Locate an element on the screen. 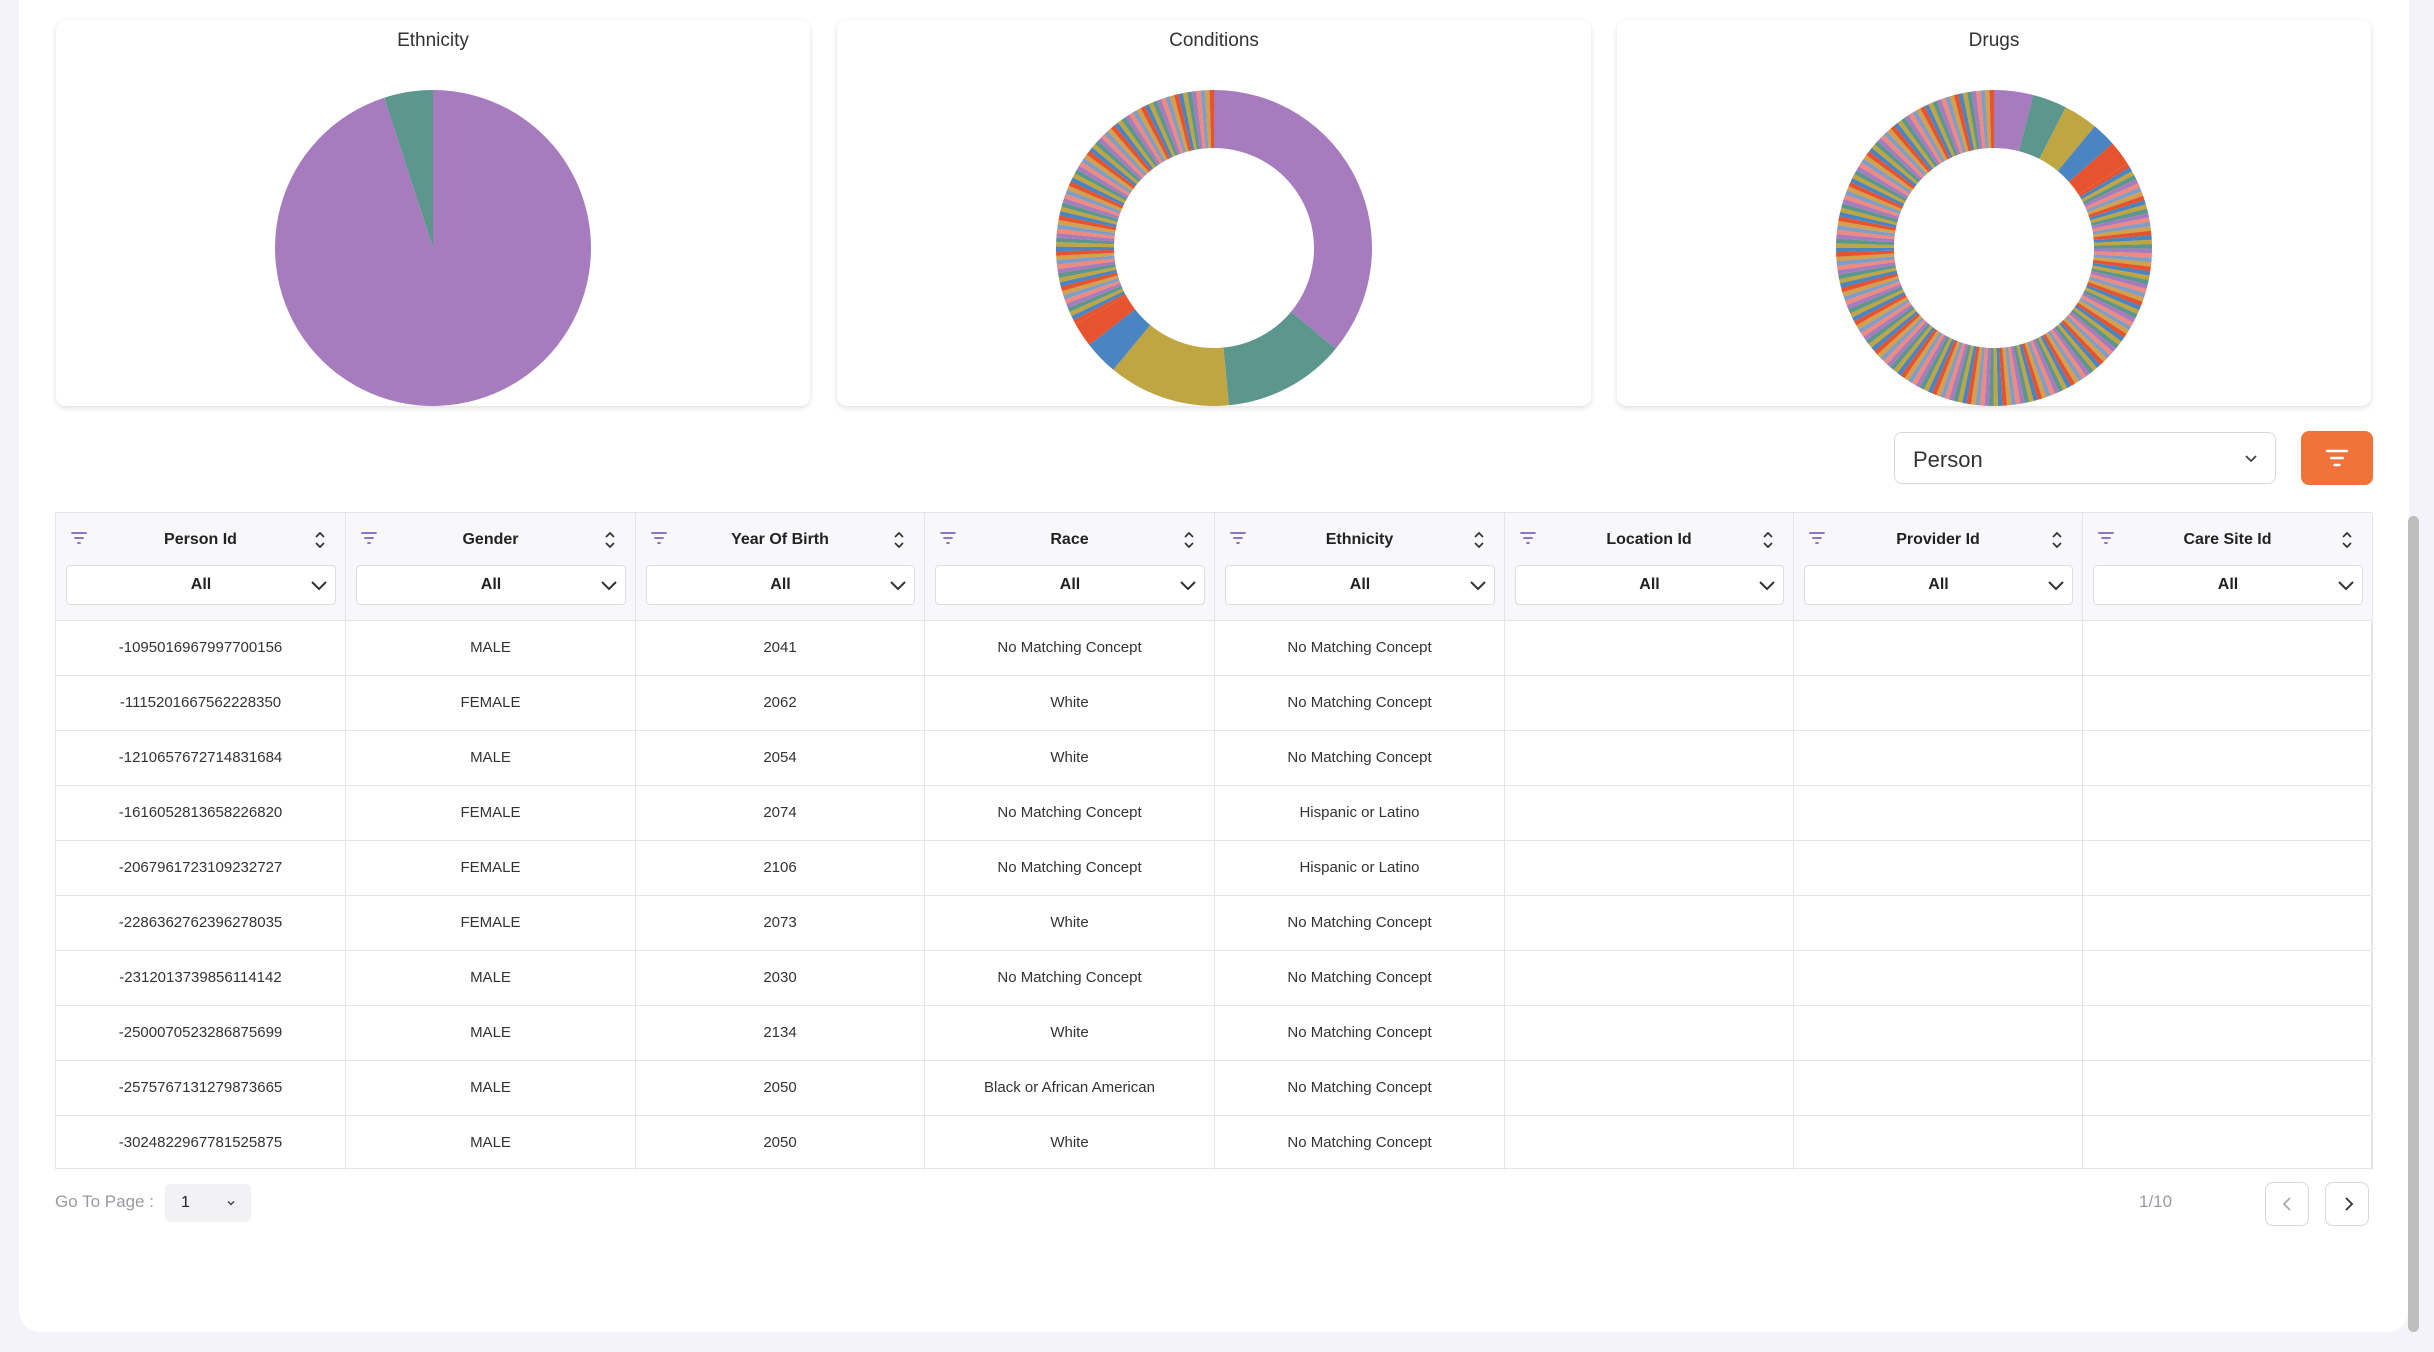 The image size is (2434, 1352). column-header-person-id: Person Id All is located at coordinates (201, 566).